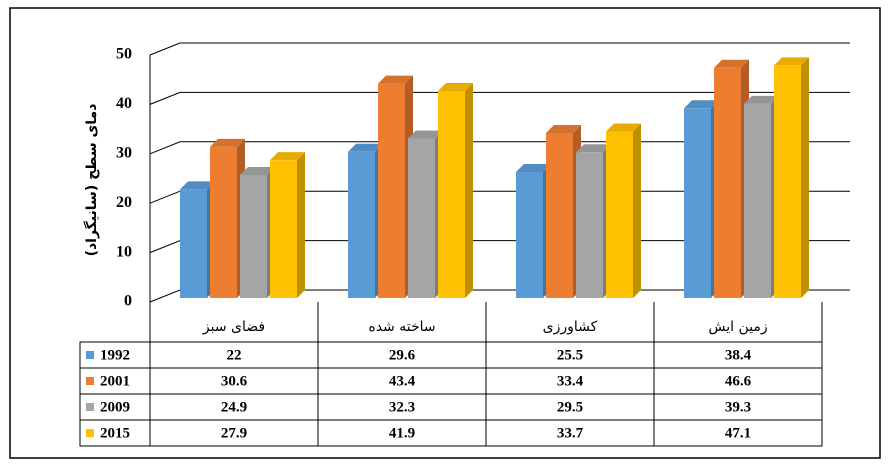 This screenshot has width=890, height=464. What do you see at coordinates (402, 407) in the screenshot?
I see `table-value: 32.3` at bounding box center [402, 407].